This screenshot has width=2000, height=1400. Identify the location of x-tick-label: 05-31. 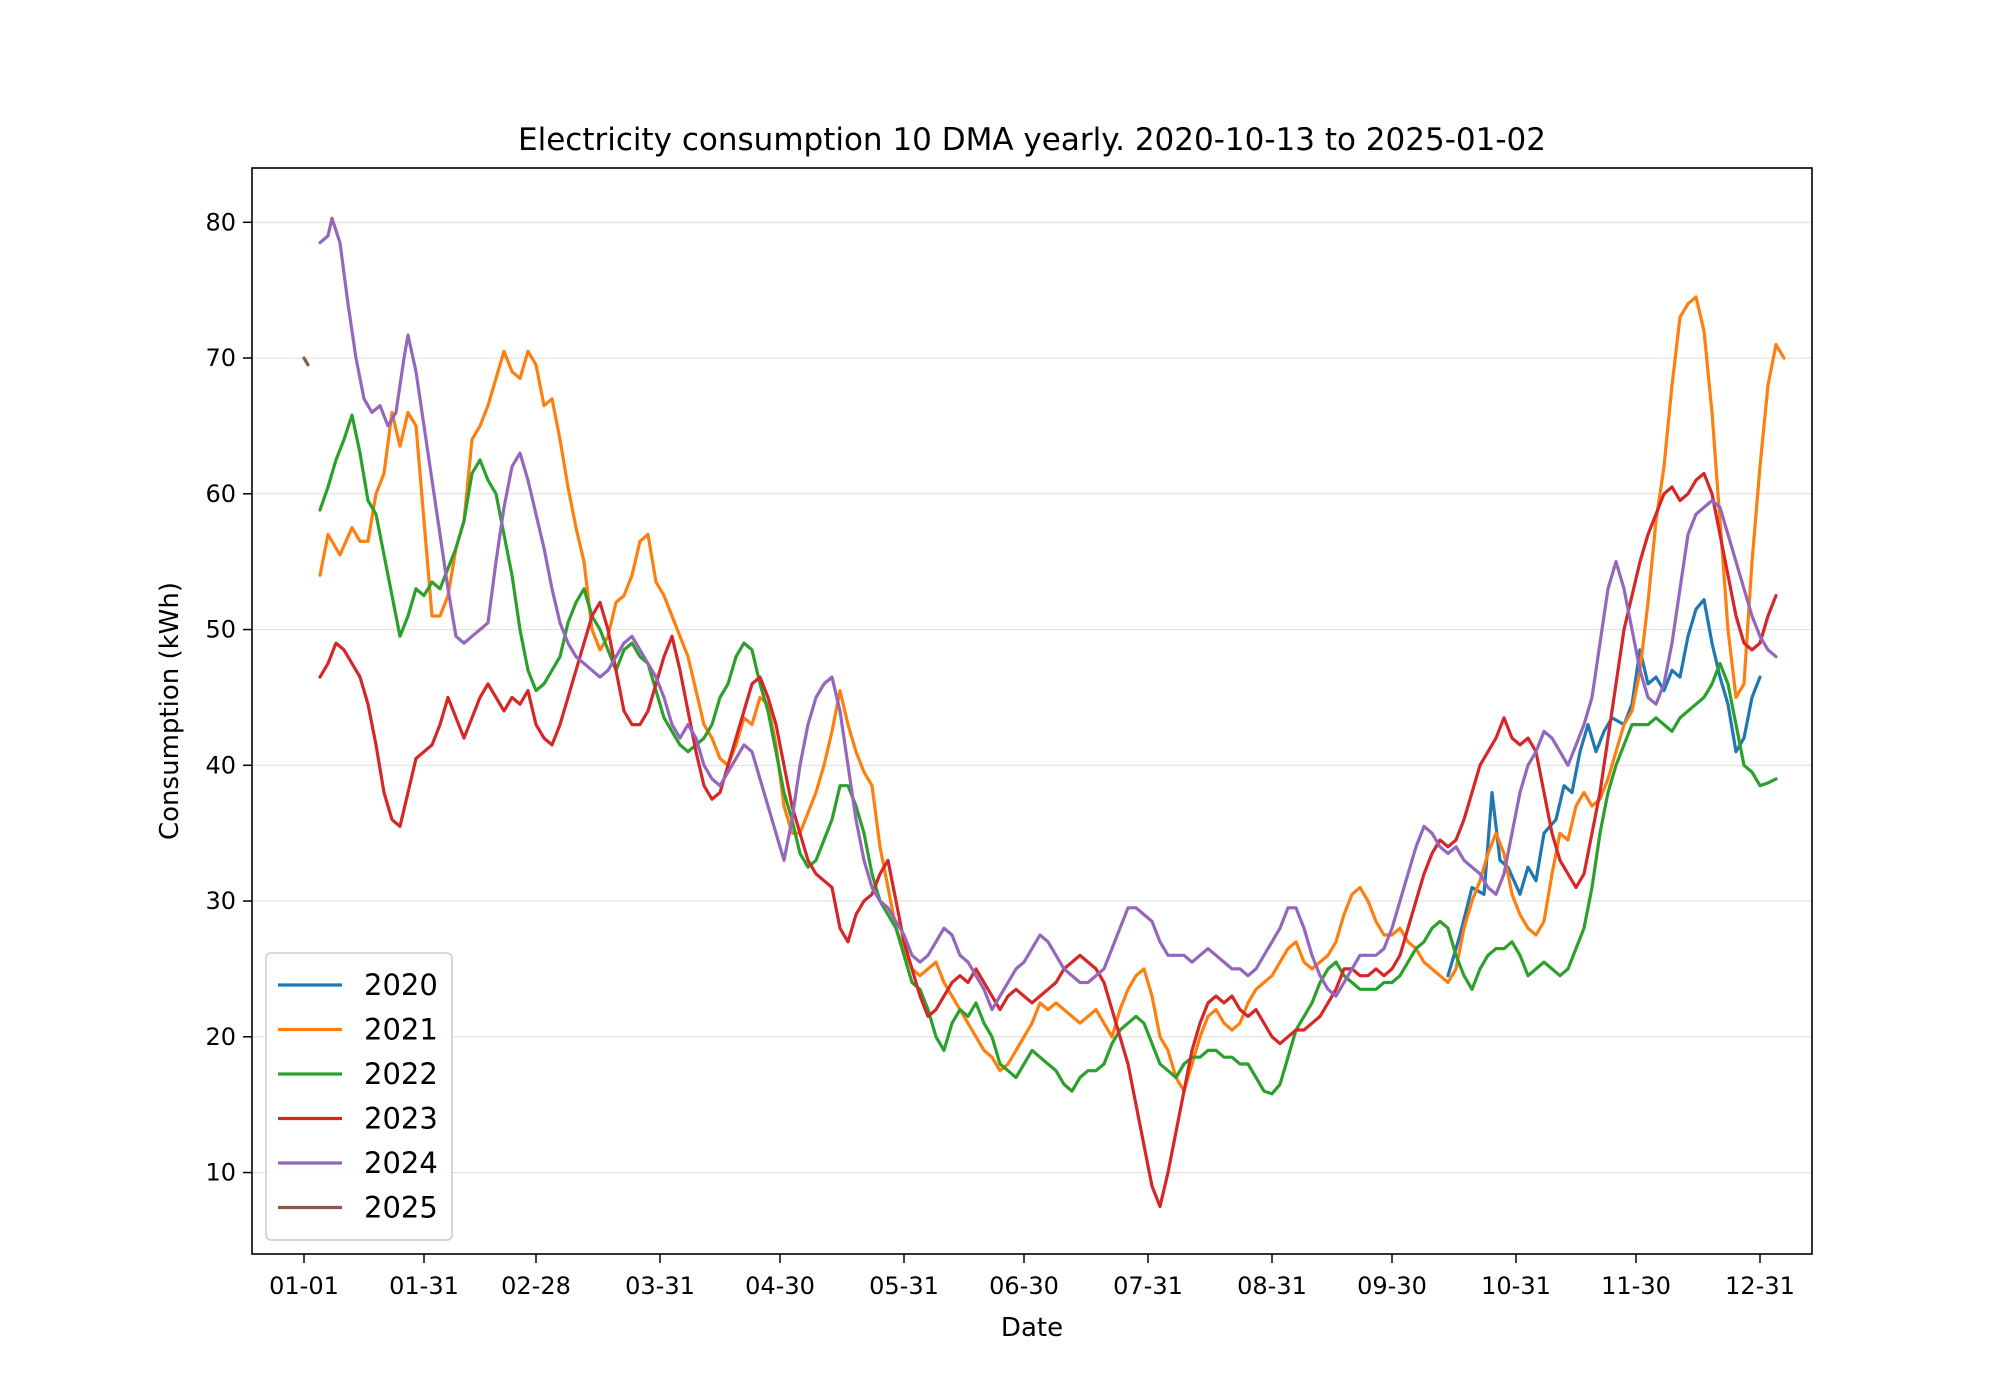
(904, 1286).